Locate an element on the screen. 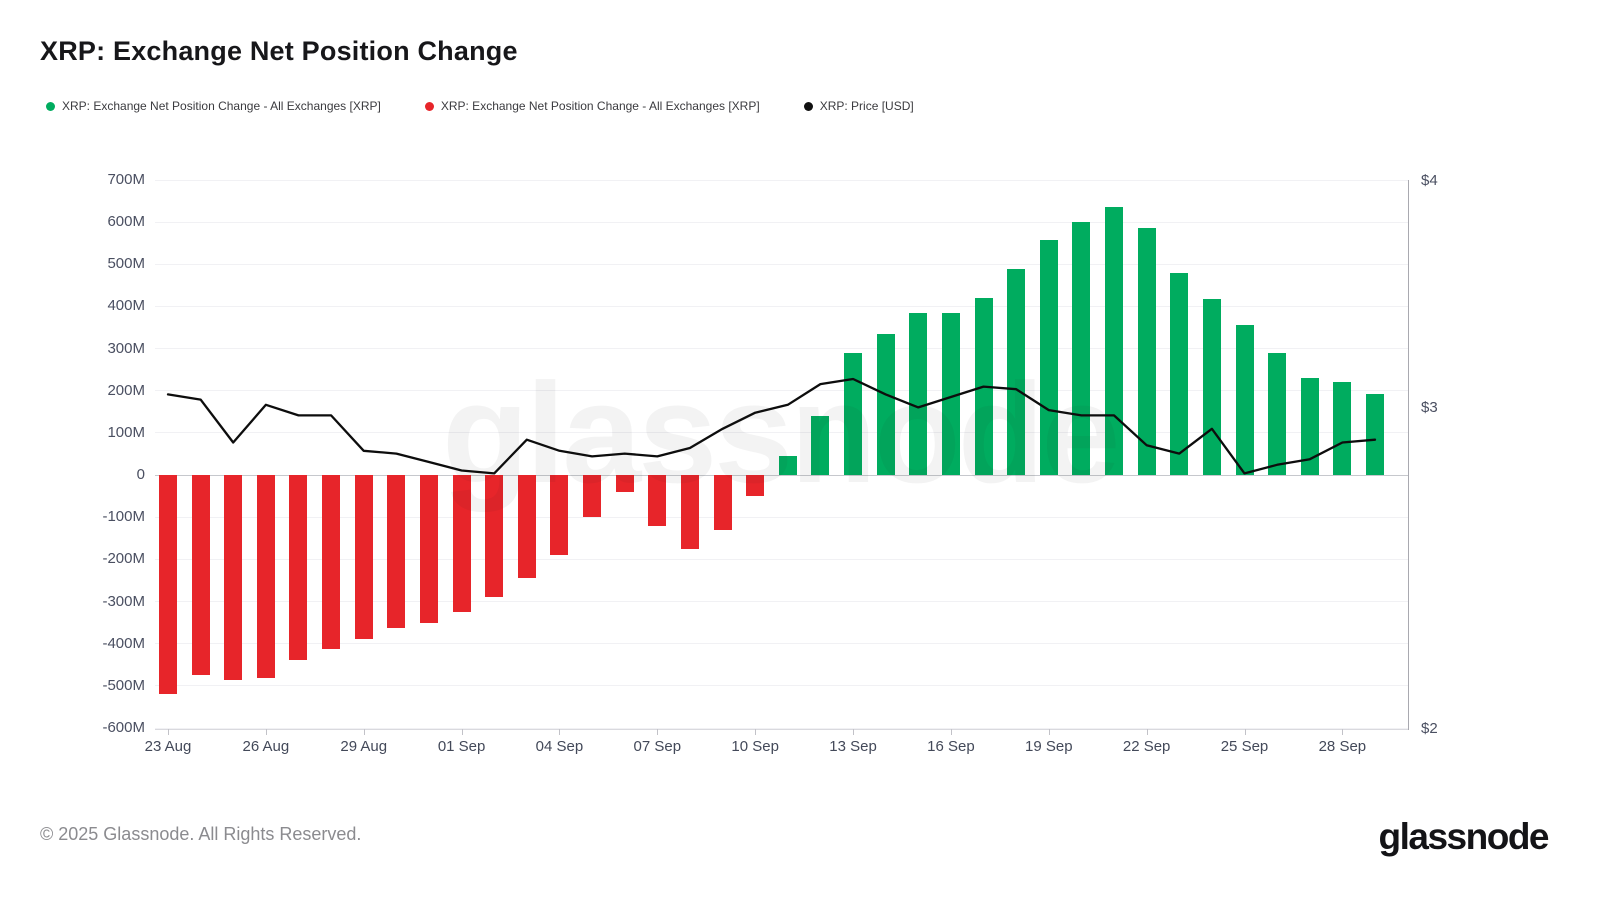 Image resolution: width=1600 pixels, height=900 pixels. net-position-bar-21-Sep is located at coordinates (1114, 341).